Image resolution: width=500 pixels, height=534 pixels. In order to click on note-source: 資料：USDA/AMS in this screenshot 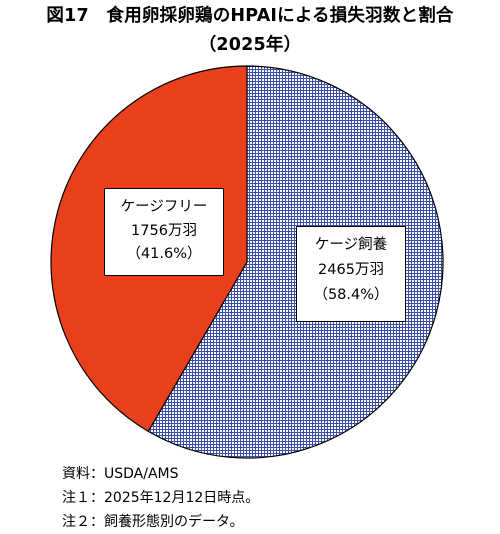, I will do `click(120, 474)`.